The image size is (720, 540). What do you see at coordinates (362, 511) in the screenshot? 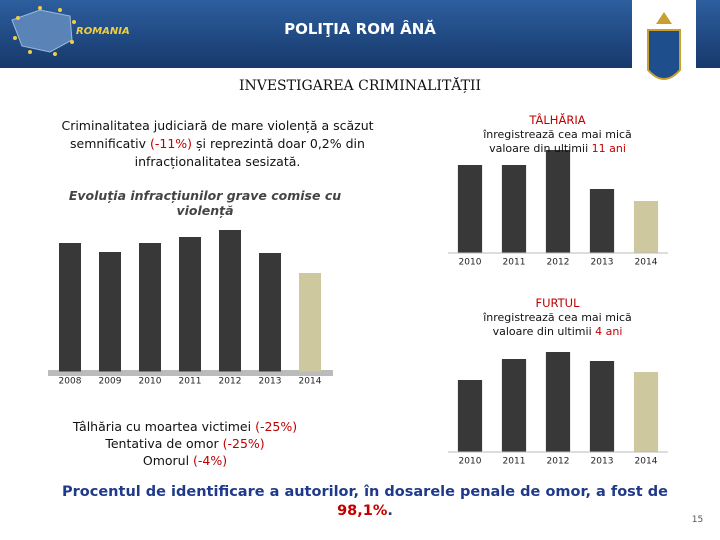
I see `text-part: 98,1%` at bounding box center [362, 511].